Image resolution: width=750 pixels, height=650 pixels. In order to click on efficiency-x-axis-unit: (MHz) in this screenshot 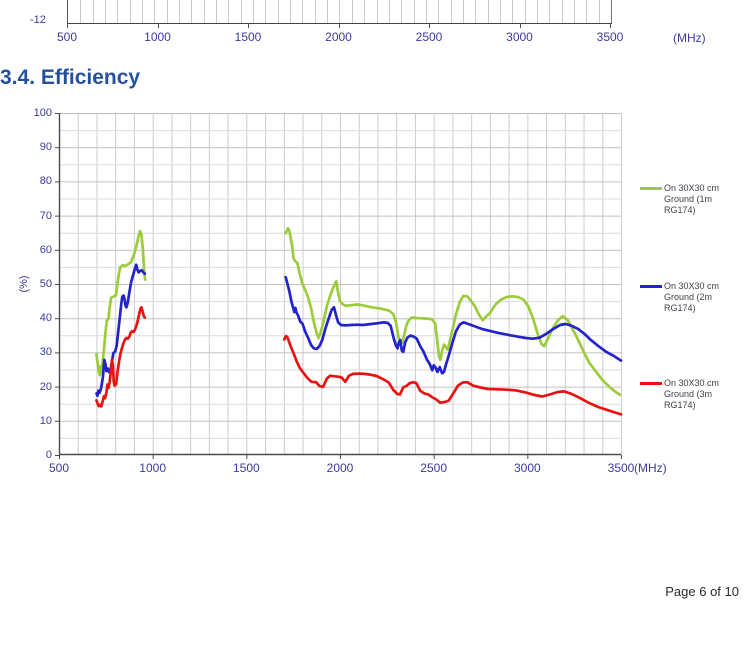, I will do `click(650, 468)`.